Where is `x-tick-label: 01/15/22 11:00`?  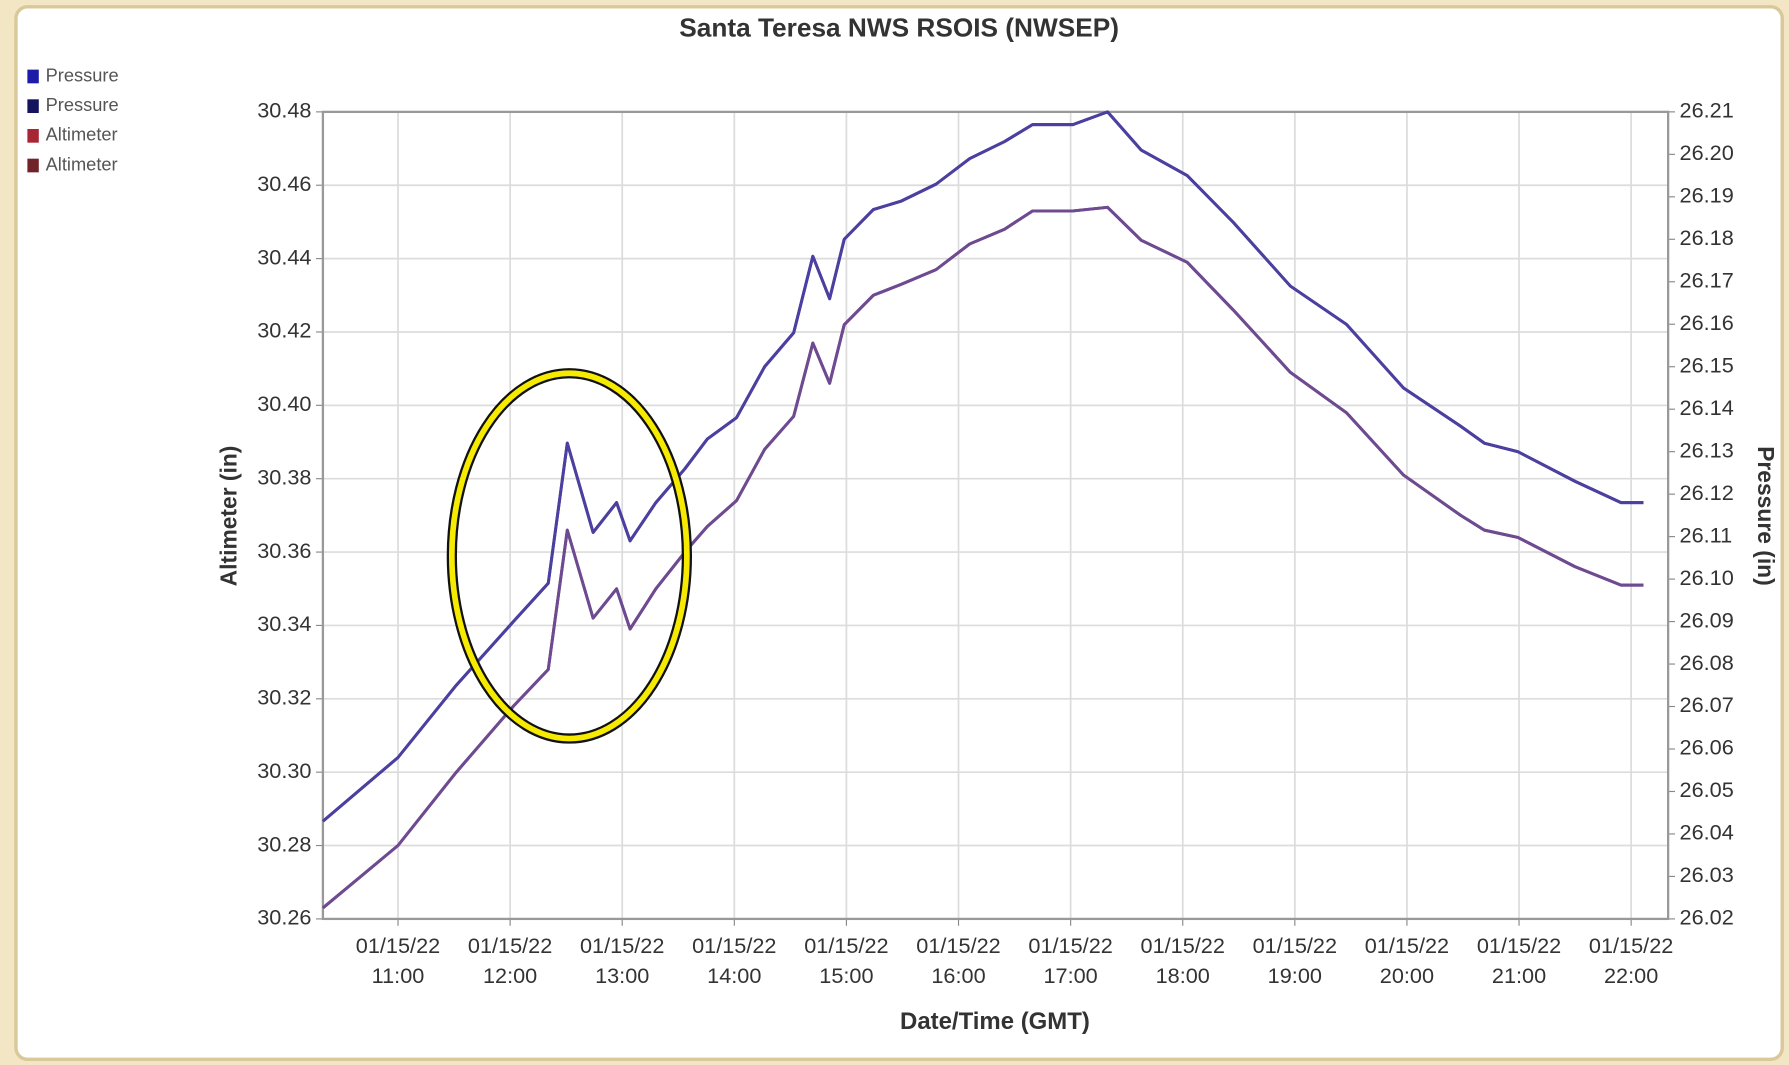 x-tick-label: 01/15/22 11:00 is located at coordinates (398, 961).